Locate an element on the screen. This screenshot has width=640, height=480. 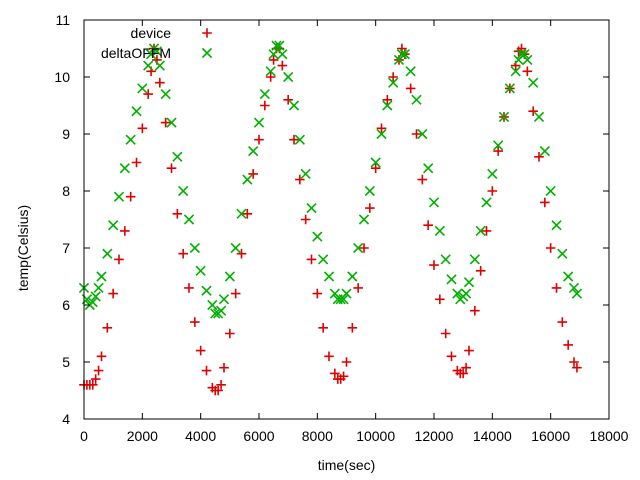
legend: device deltaOFFM is located at coordinates (157, 43).